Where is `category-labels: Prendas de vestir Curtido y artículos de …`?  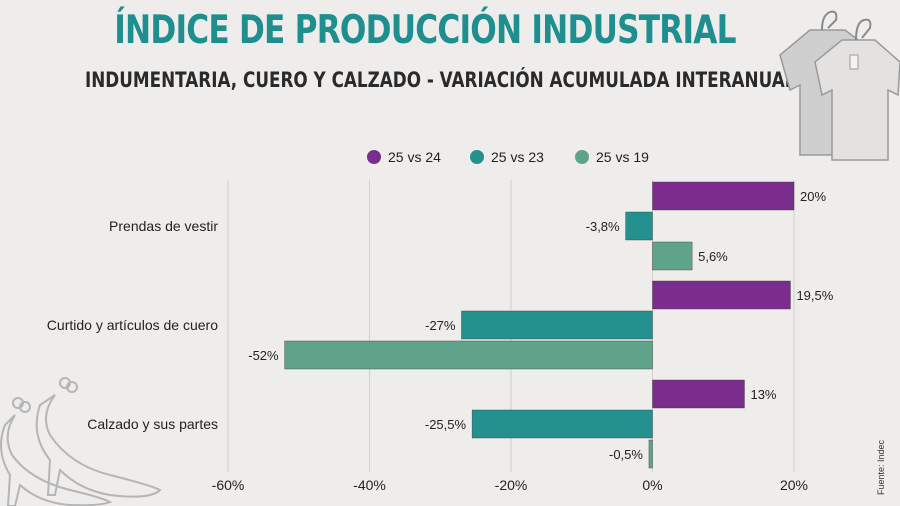 category-labels: Prendas de vestir Curtido y artículos de … is located at coordinates (133, 325).